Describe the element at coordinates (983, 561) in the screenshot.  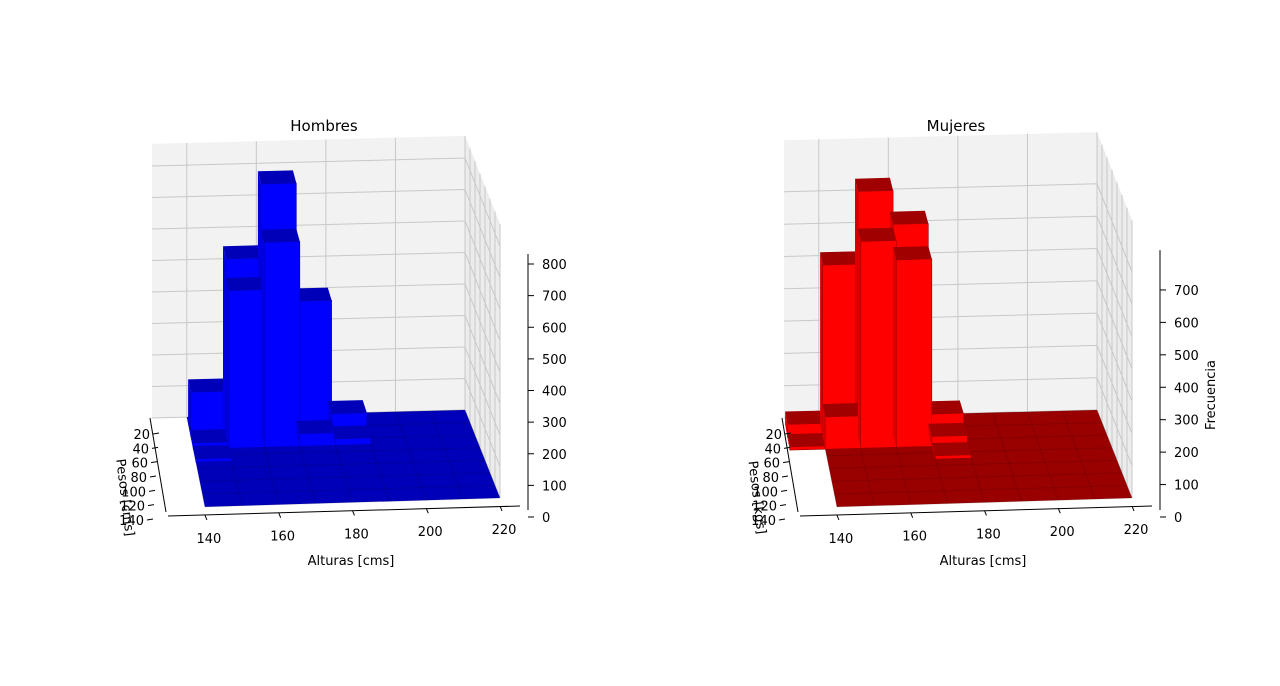
I see `x-axis-label: Alturas [cms]` at that location.